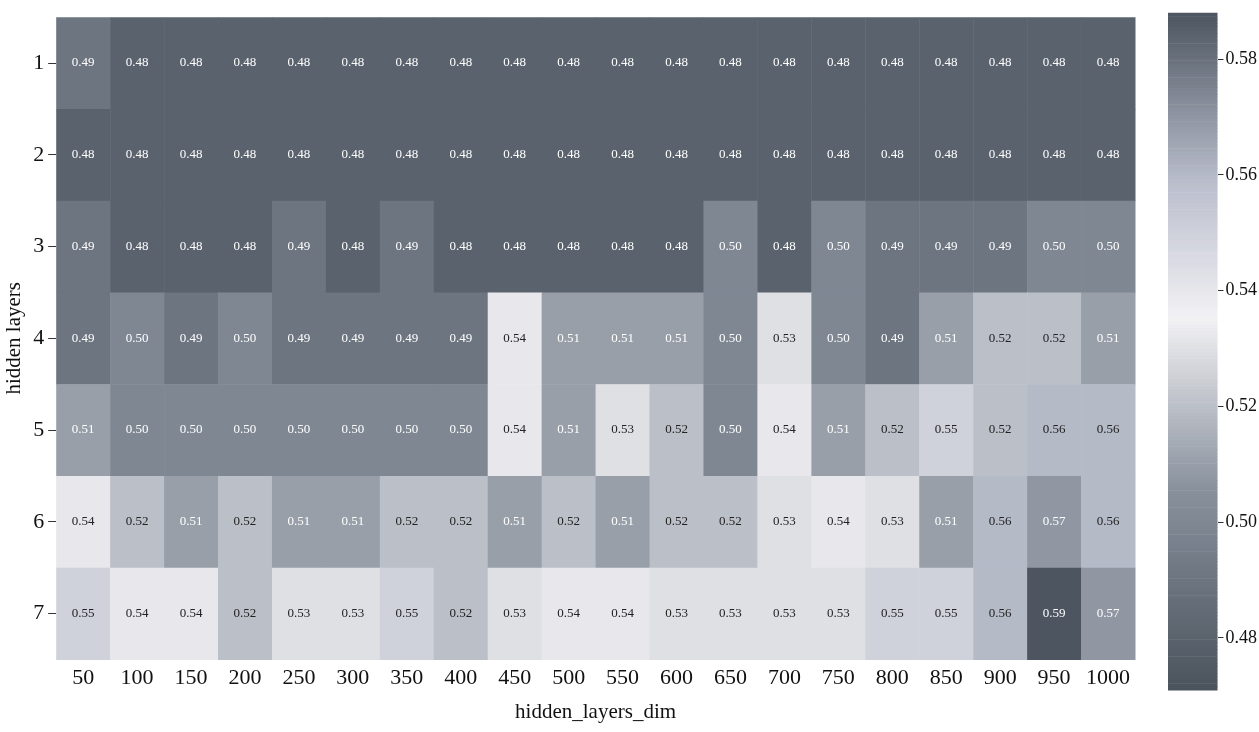 The width and height of the screenshot is (1259, 732). I want to click on x-tick-label: 800, so click(892, 677).